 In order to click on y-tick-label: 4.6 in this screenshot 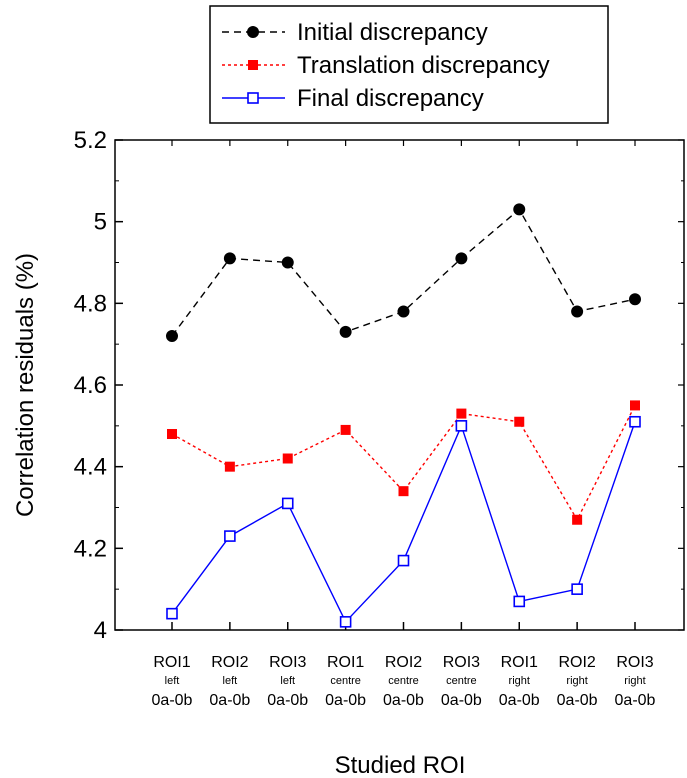, I will do `click(90, 385)`.